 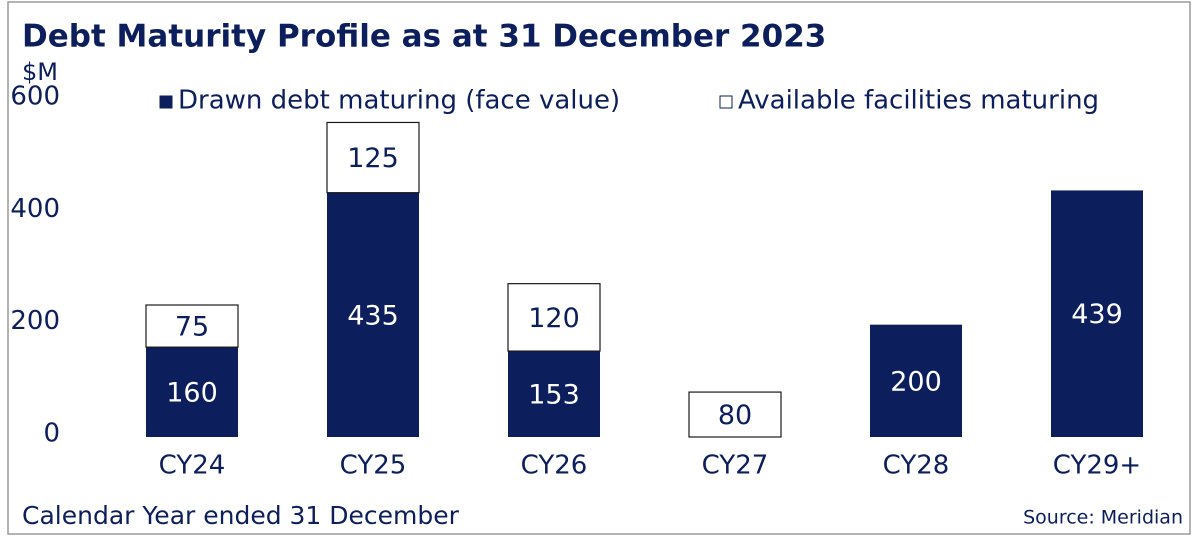 I want to click on y-tick-label: 400, so click(x=35, y=209).